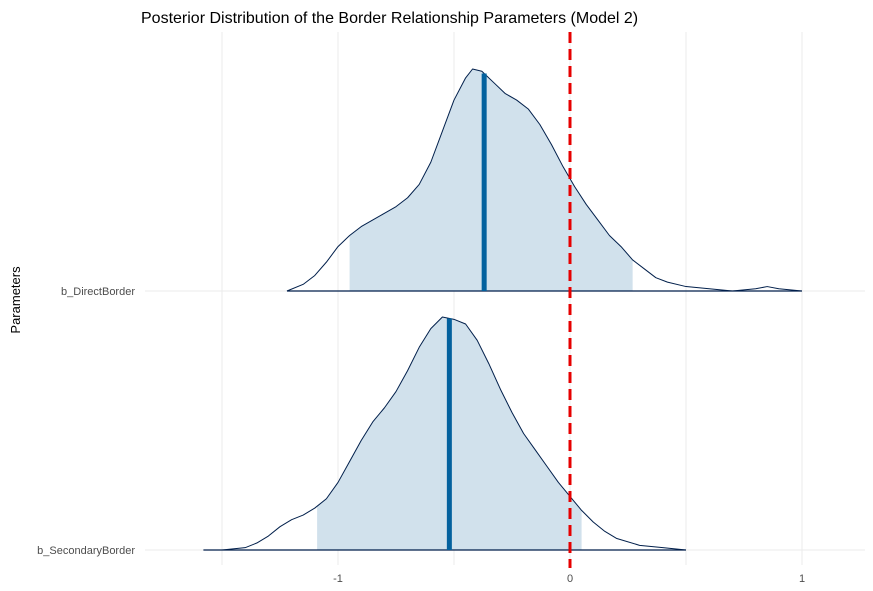  I want to click on interval-area, so click(491, 180).